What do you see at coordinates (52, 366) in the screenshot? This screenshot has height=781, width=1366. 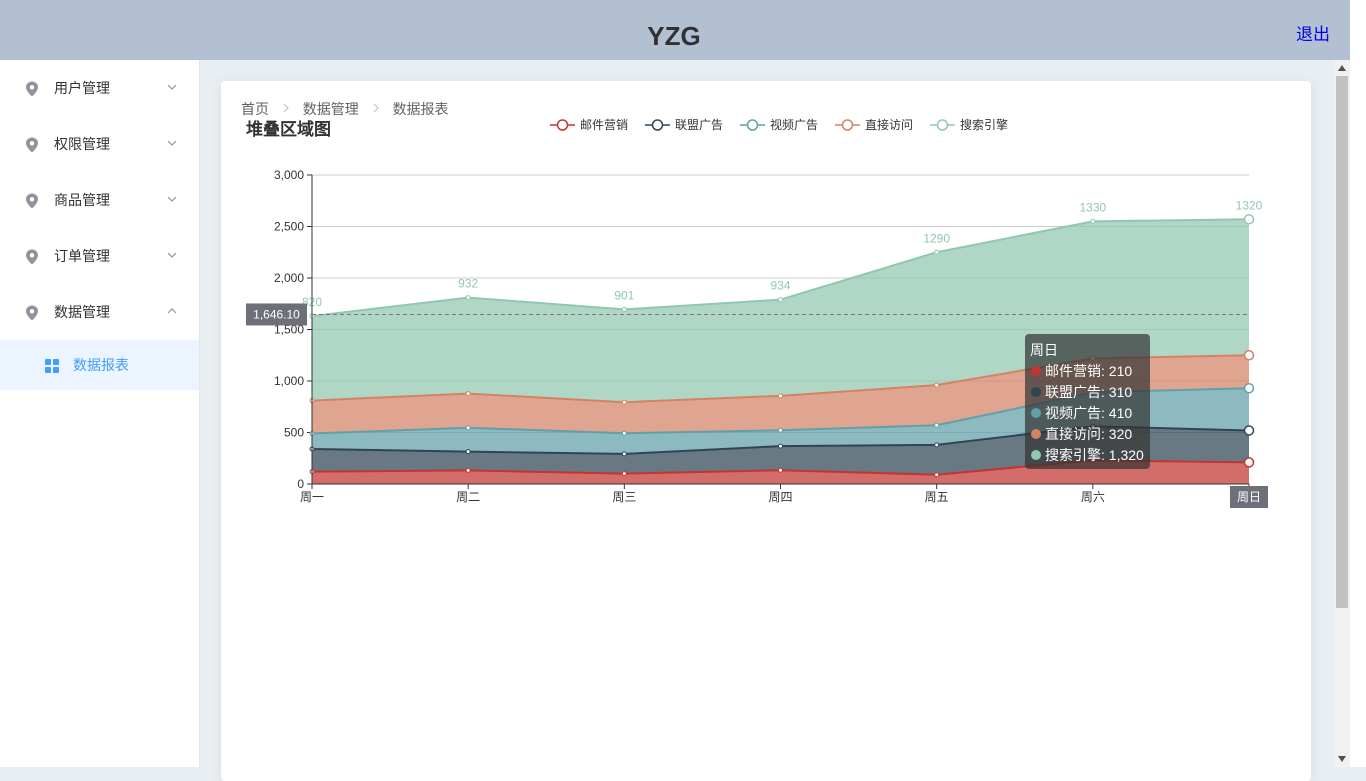 I see `grid-icon` at bounding box center [52, 366].